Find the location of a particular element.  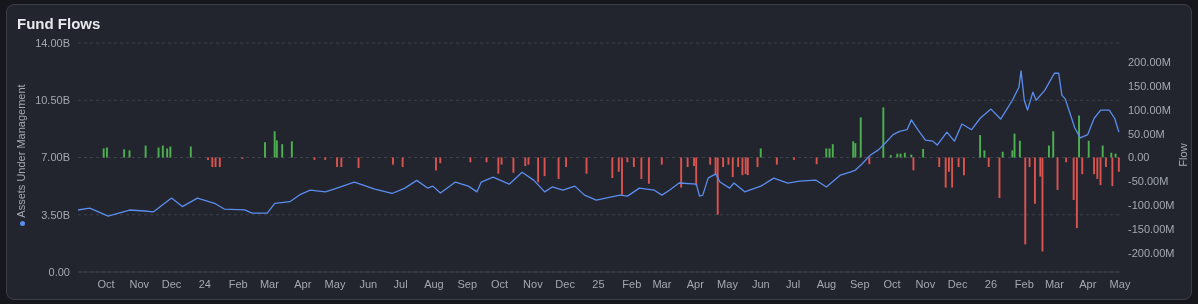

y2-tick-label: -100.00M is located at coordinates (1151, 205).